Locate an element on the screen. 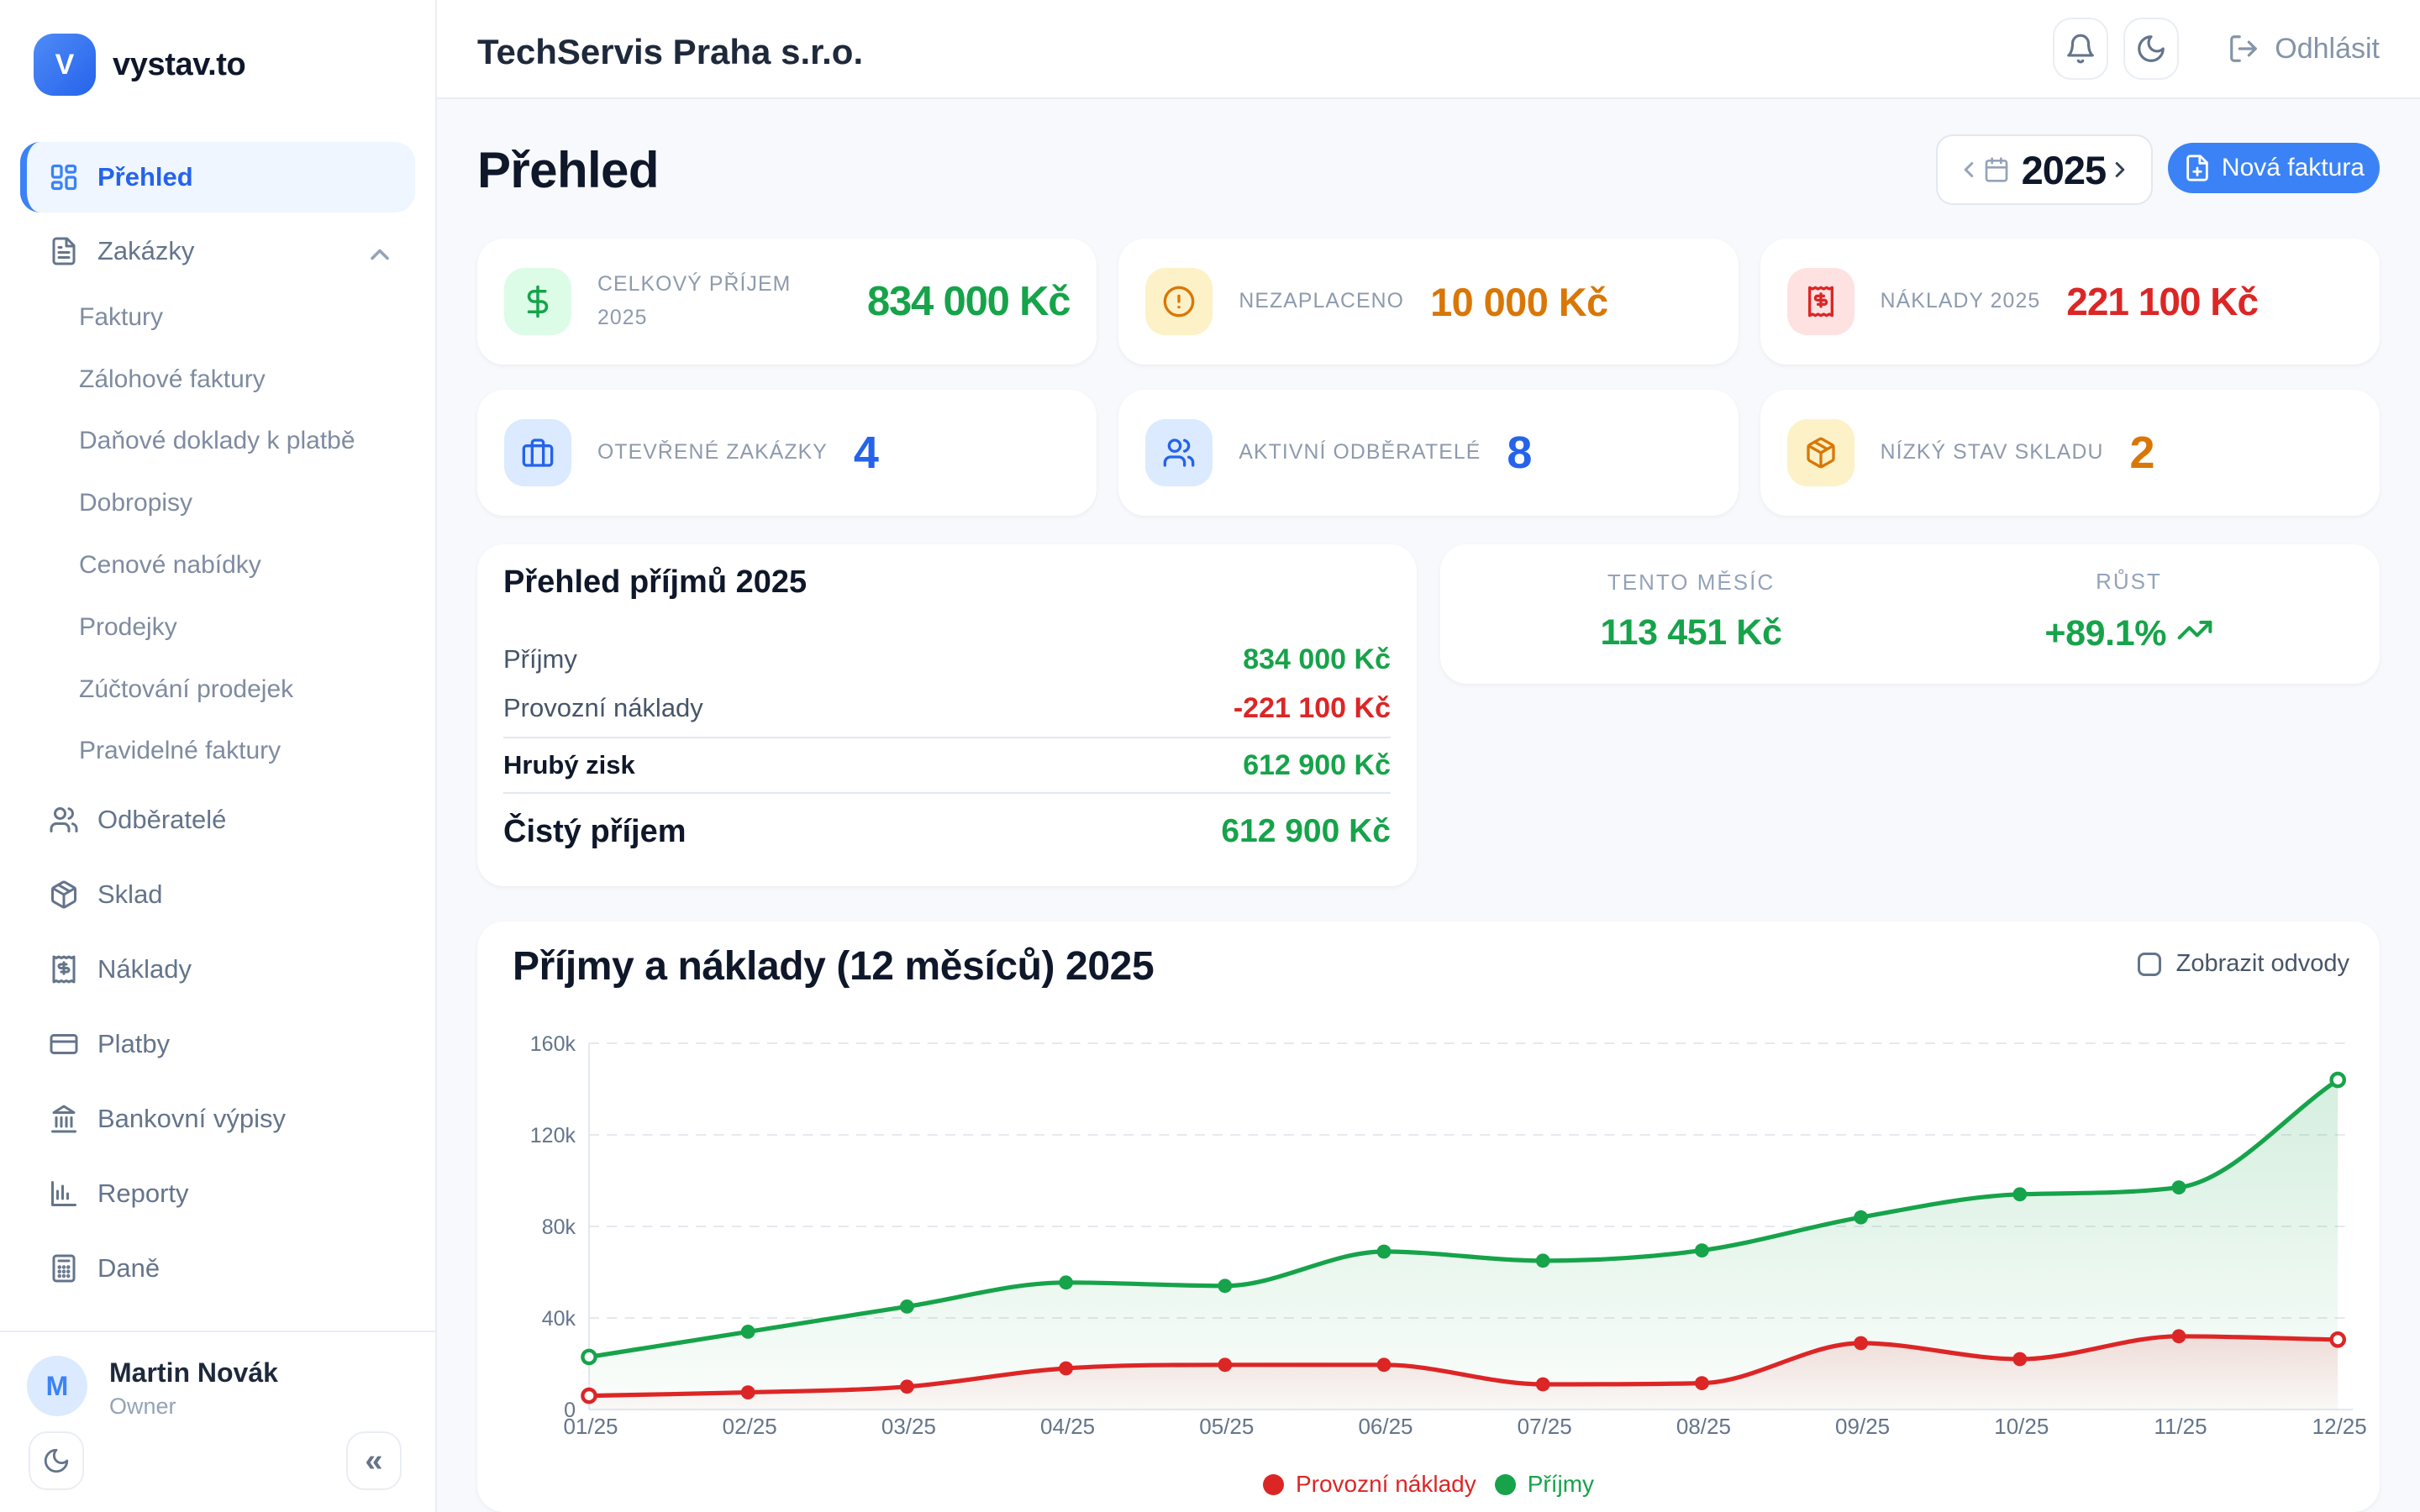  svg-text: 10/25 is located at coordinates (2022, 1426).